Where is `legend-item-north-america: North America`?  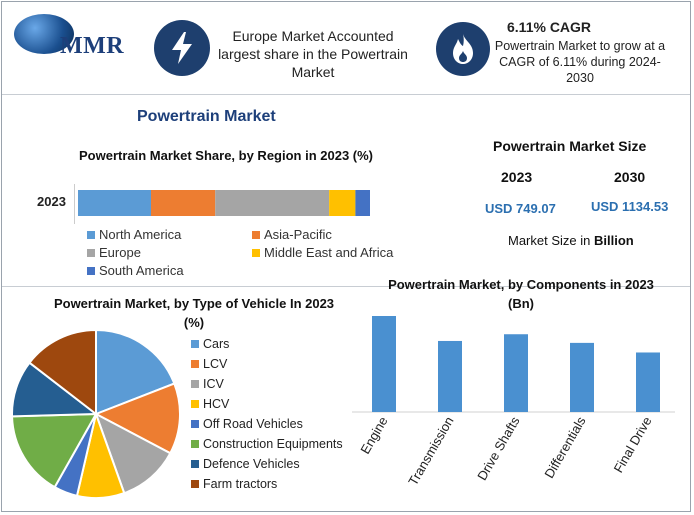 legend-item-north-america: North America is located at coordinates (134, 234).